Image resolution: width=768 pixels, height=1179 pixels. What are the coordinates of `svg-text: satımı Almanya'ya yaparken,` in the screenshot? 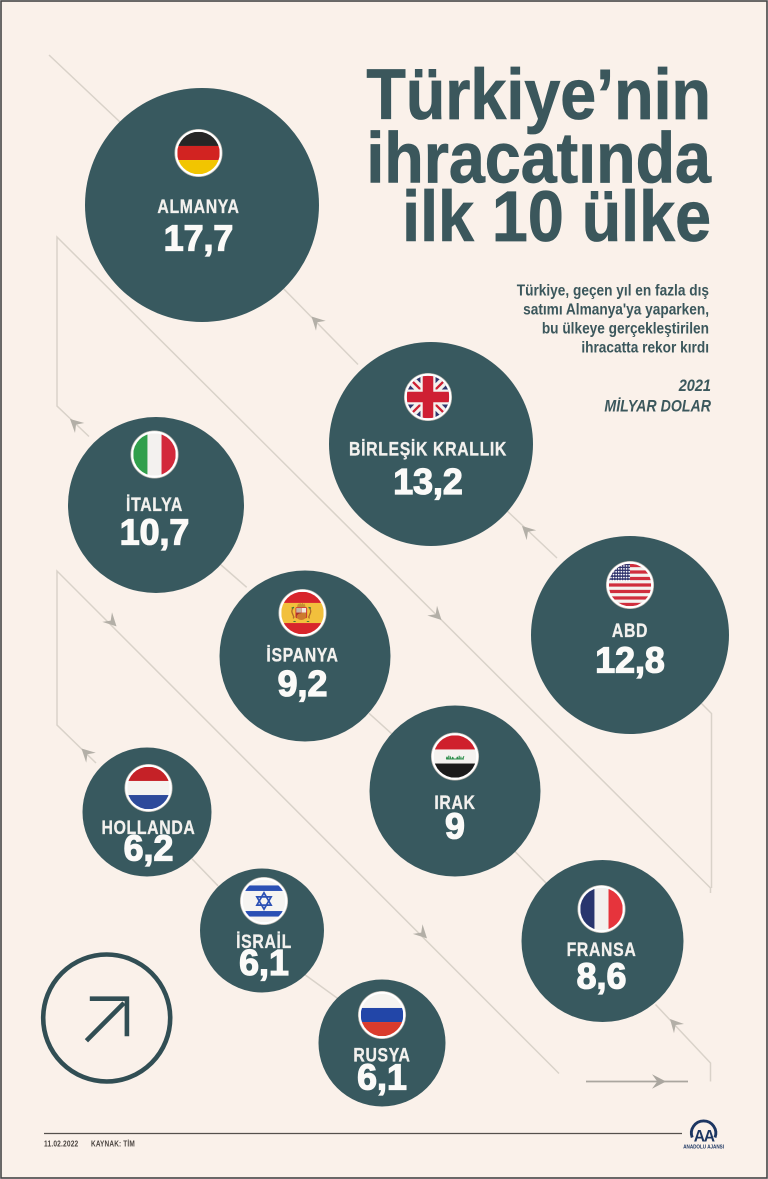 It's located at (616, 310).